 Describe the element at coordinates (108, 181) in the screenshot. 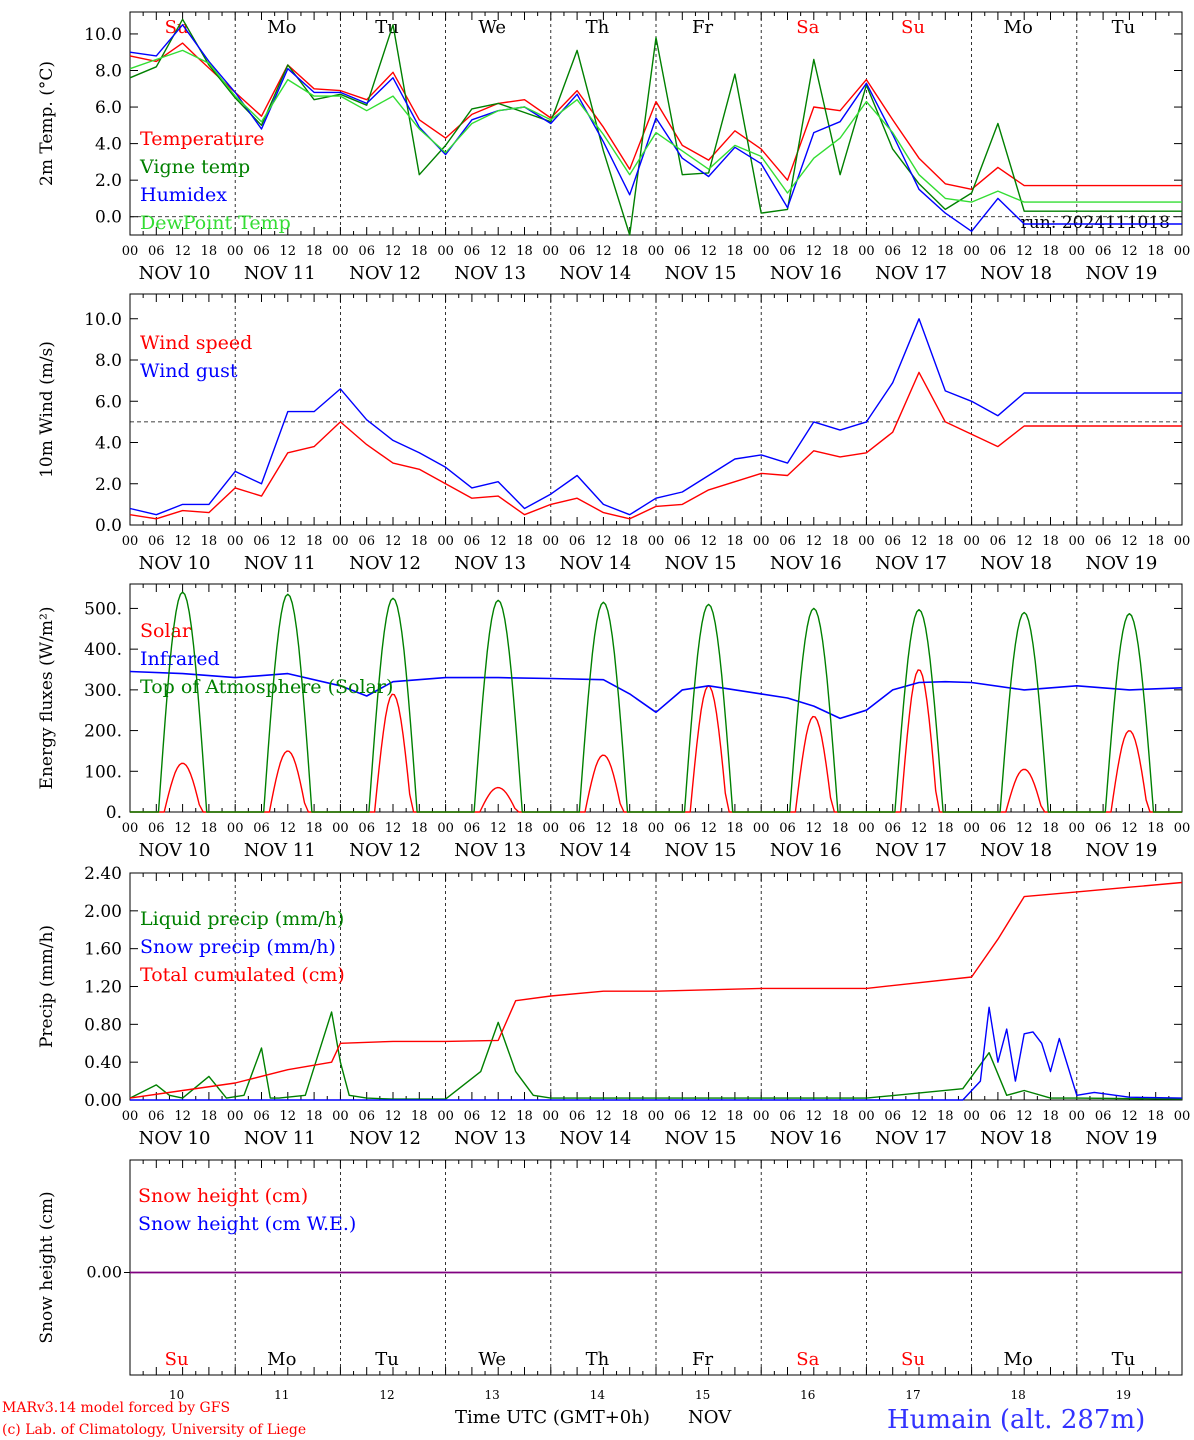

I see `y-tick-label: 2.0` at that location.